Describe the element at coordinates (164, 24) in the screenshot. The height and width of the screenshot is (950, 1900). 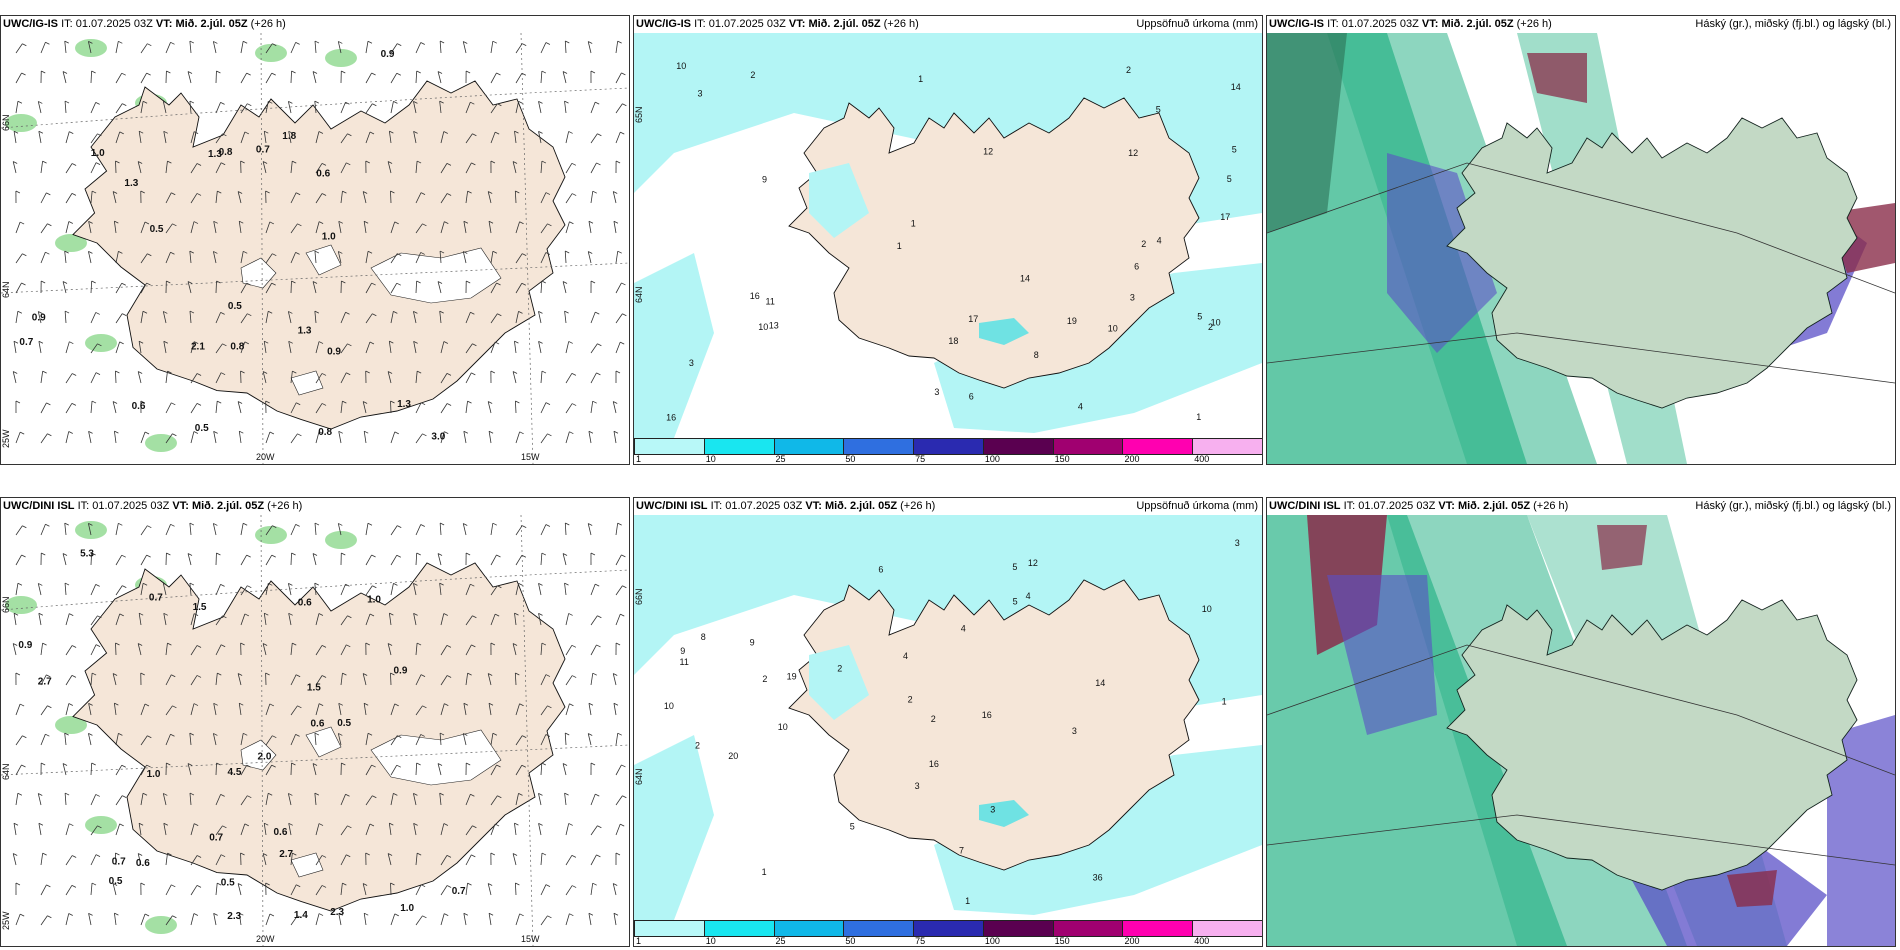
I see `valid-time-label: VT:` at that location.